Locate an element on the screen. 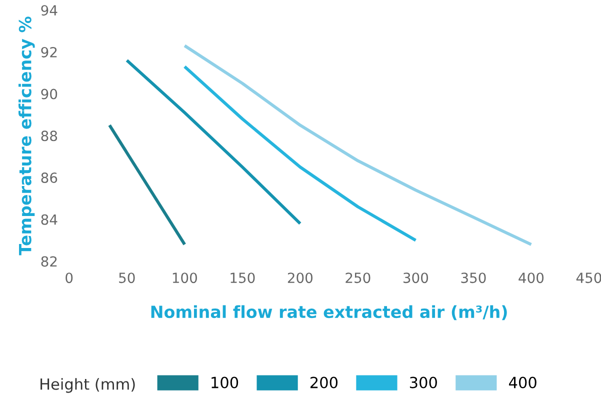 The width and height of the screenshot is (601, 405). y-tick-label: 82 is located at coordinates (49, 261).